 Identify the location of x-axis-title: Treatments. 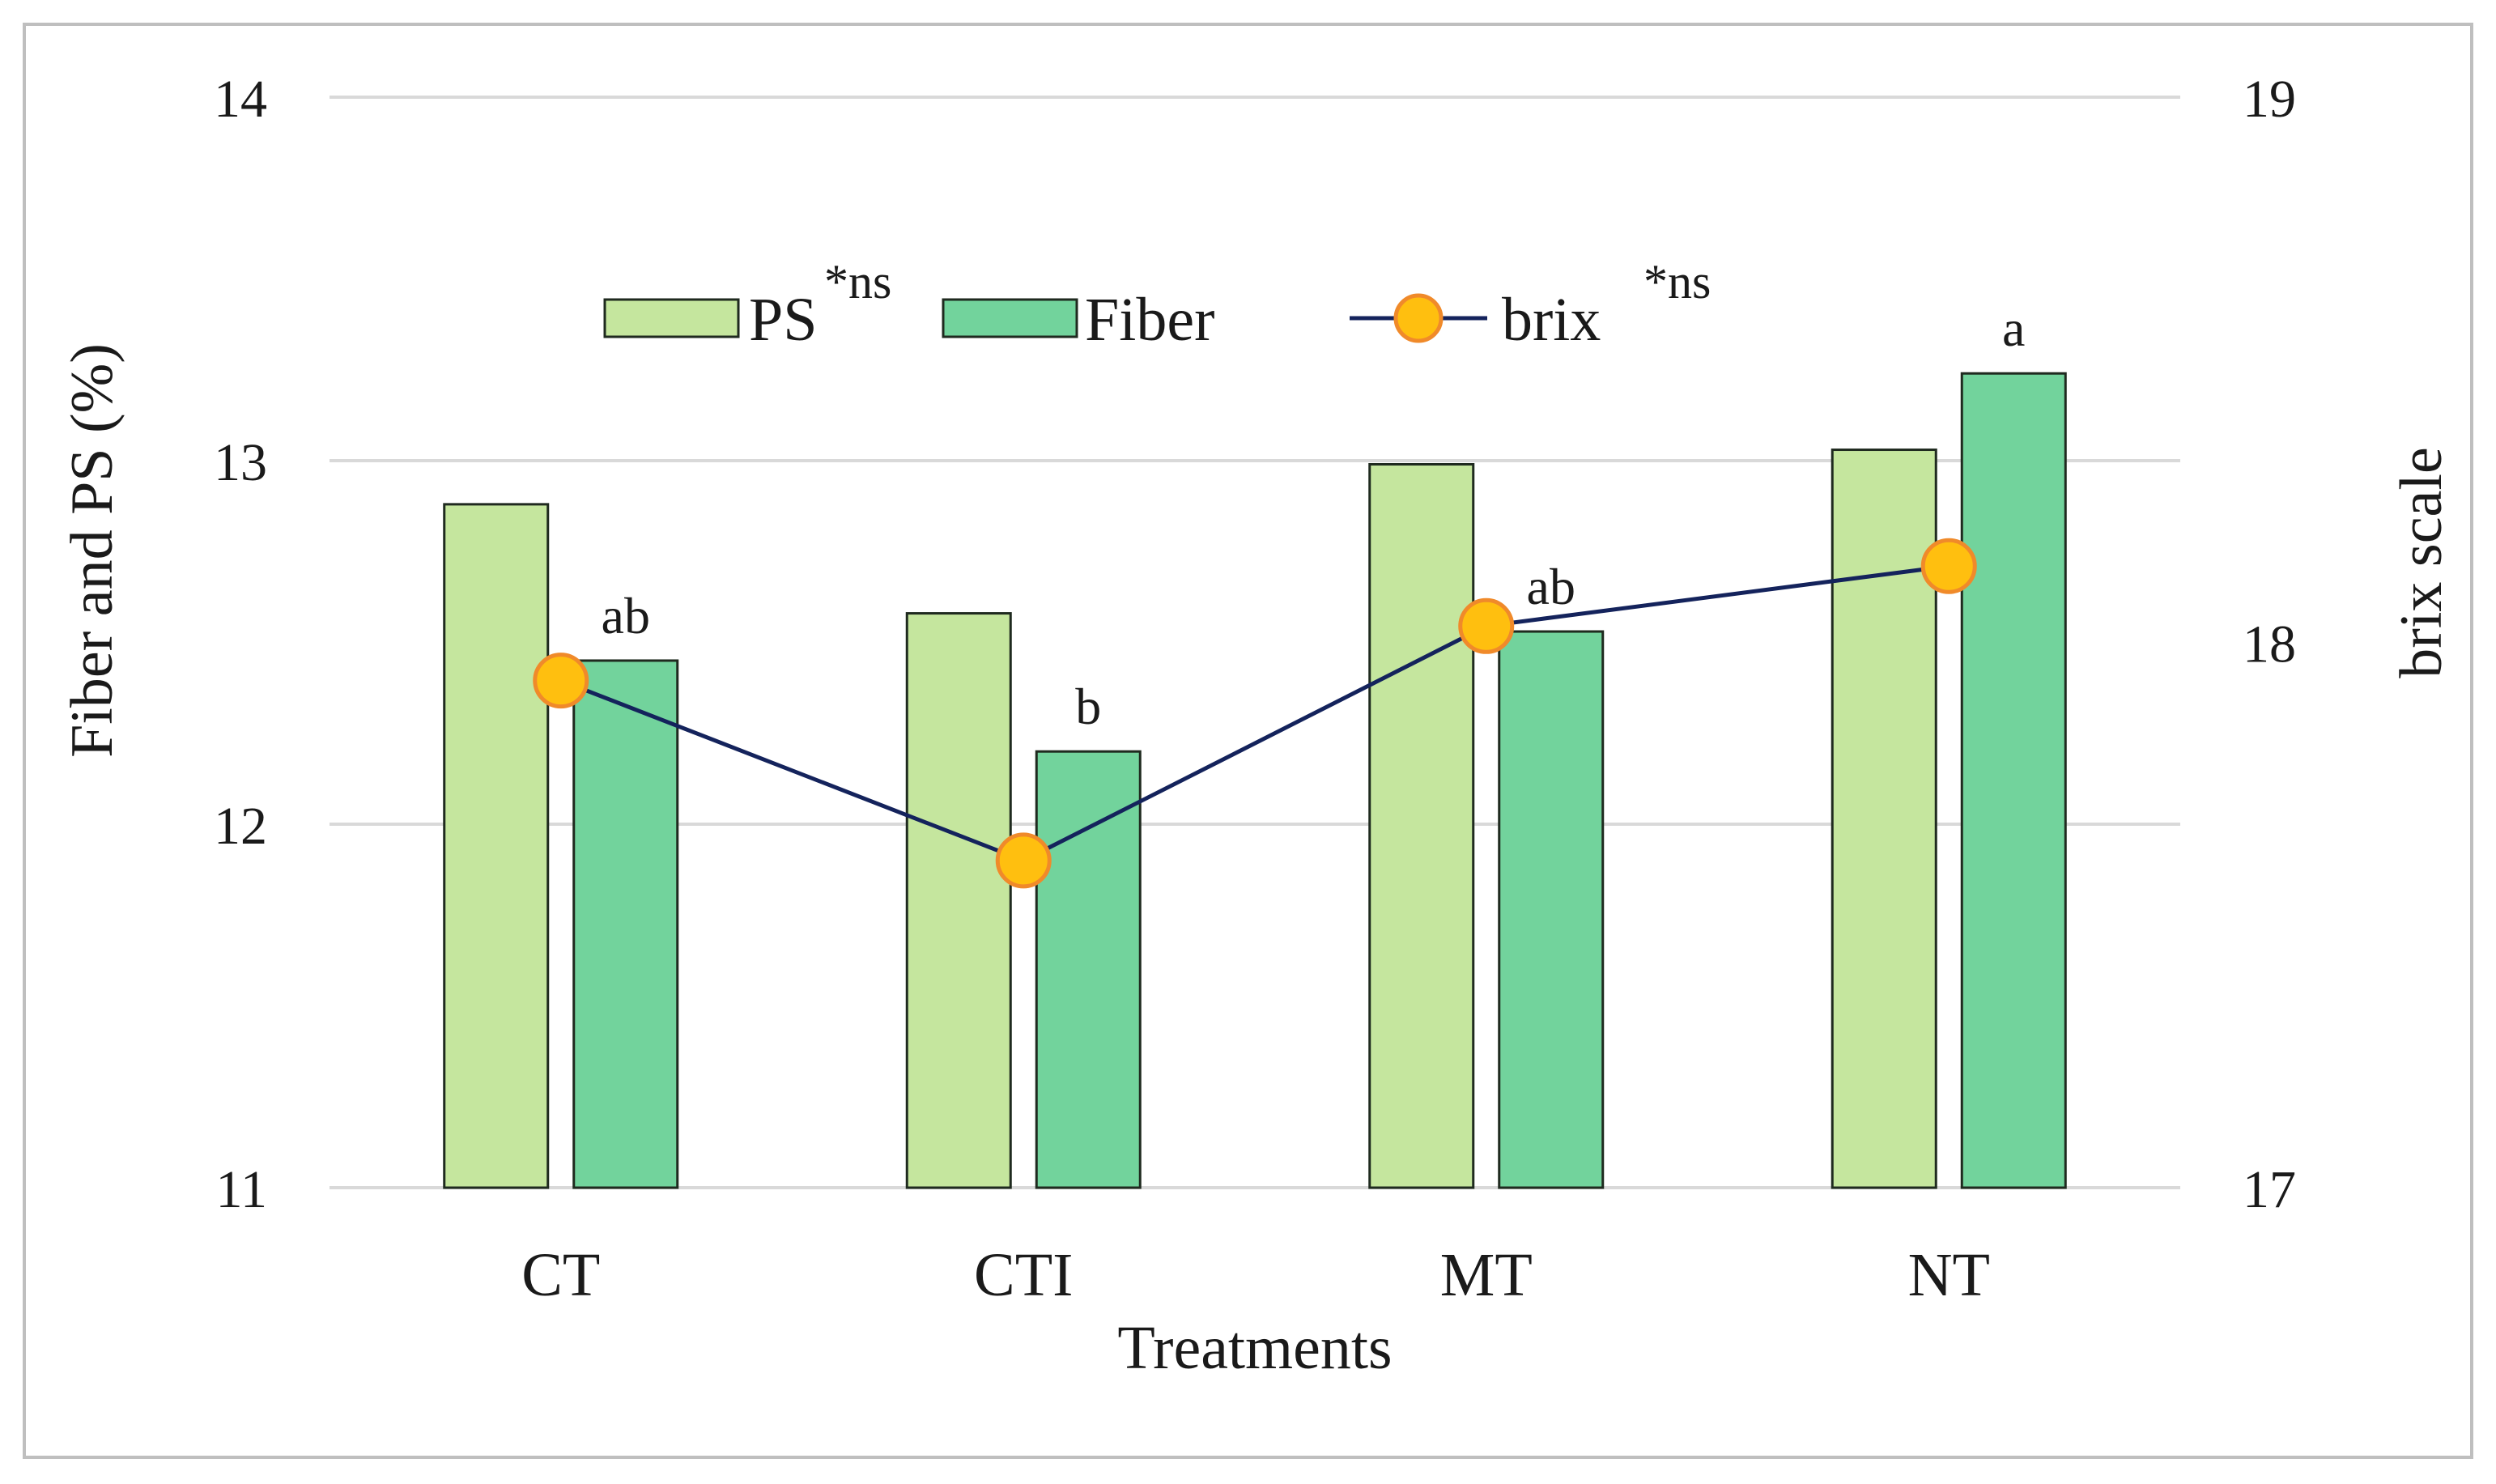
(1255, 1348).